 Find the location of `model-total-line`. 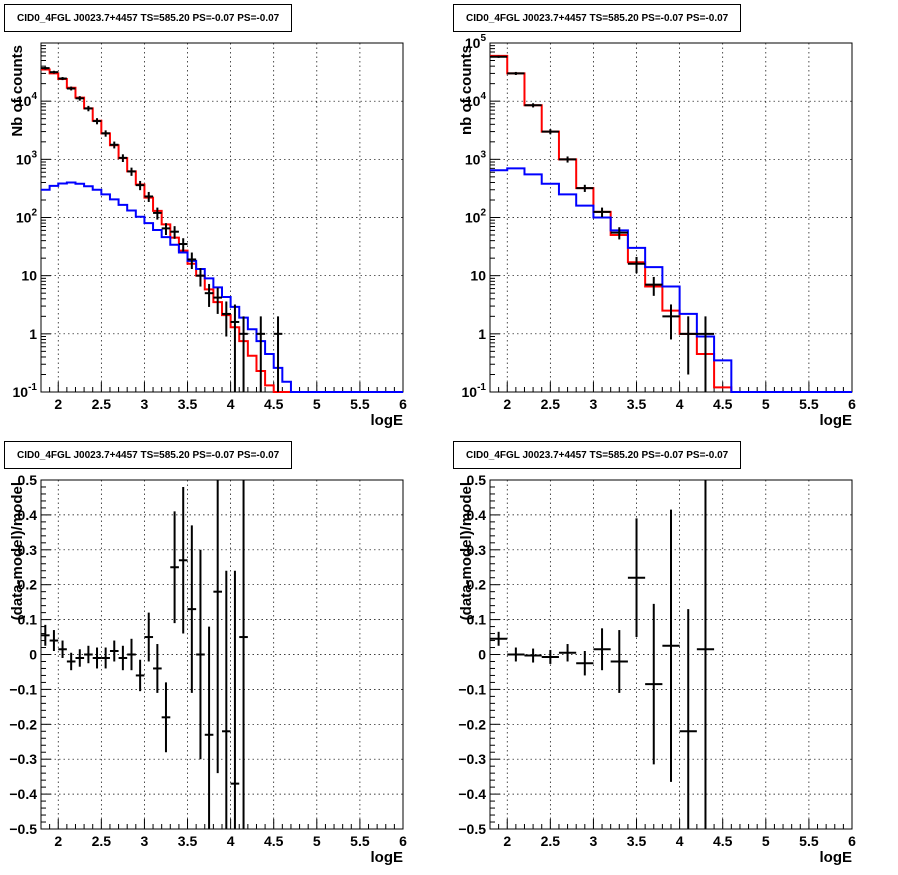

model-total-line is located at coordinates (222, 230).